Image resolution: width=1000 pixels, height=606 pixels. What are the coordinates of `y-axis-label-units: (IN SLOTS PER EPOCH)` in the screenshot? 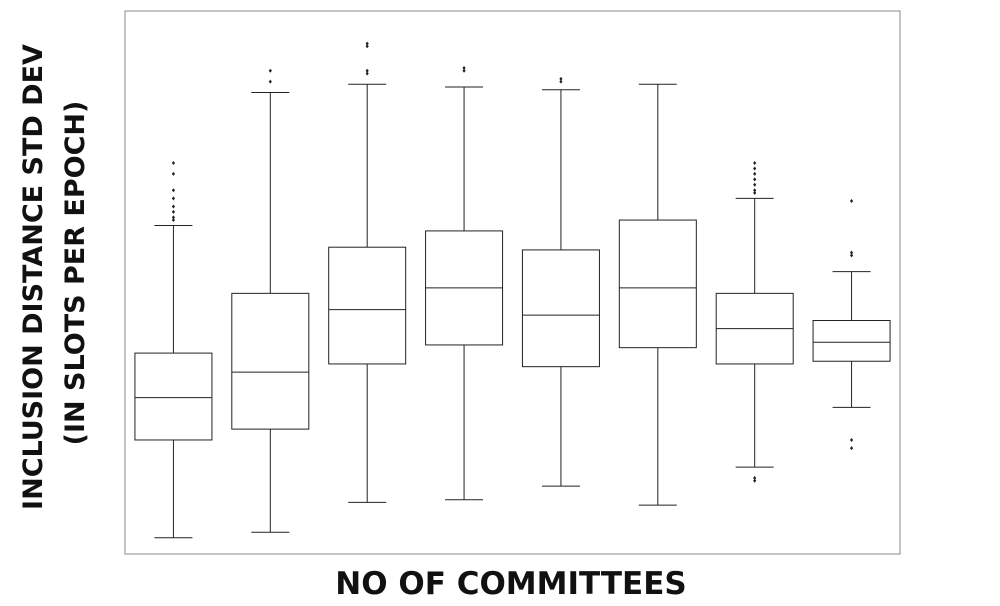 It's located at (75, 273).